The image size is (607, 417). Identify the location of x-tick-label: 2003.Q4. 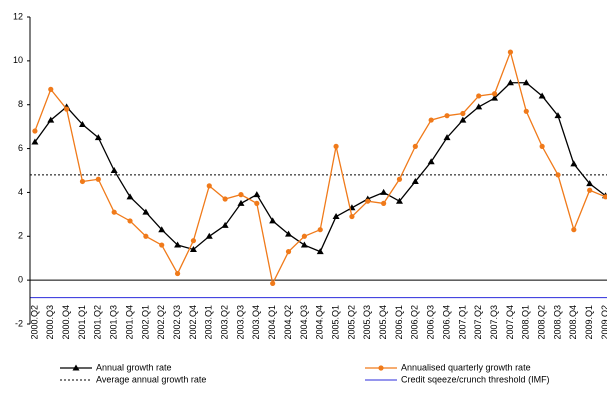
(256, 322).